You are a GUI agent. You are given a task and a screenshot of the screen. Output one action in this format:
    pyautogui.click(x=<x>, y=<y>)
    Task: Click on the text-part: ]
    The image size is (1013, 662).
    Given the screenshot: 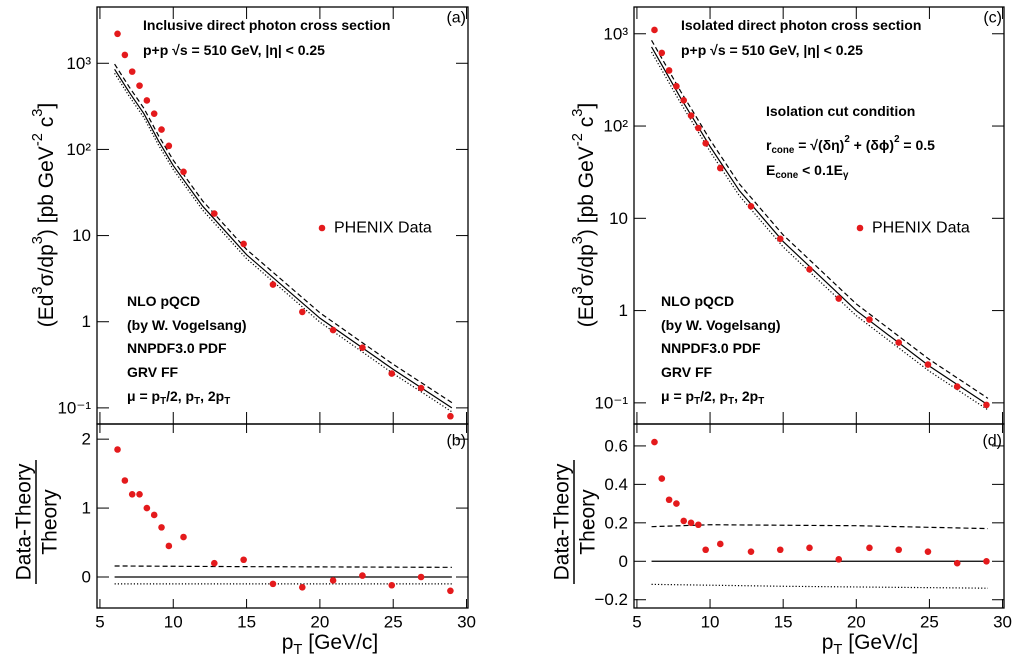 What is the action you would take?
    pyautogui.click(x=586, y=106)
    